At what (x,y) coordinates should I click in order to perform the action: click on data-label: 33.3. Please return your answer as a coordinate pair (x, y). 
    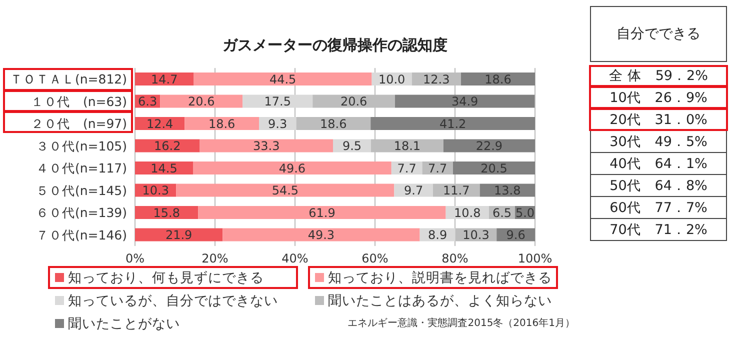
    Looking at the image, I should click on (266, 146).